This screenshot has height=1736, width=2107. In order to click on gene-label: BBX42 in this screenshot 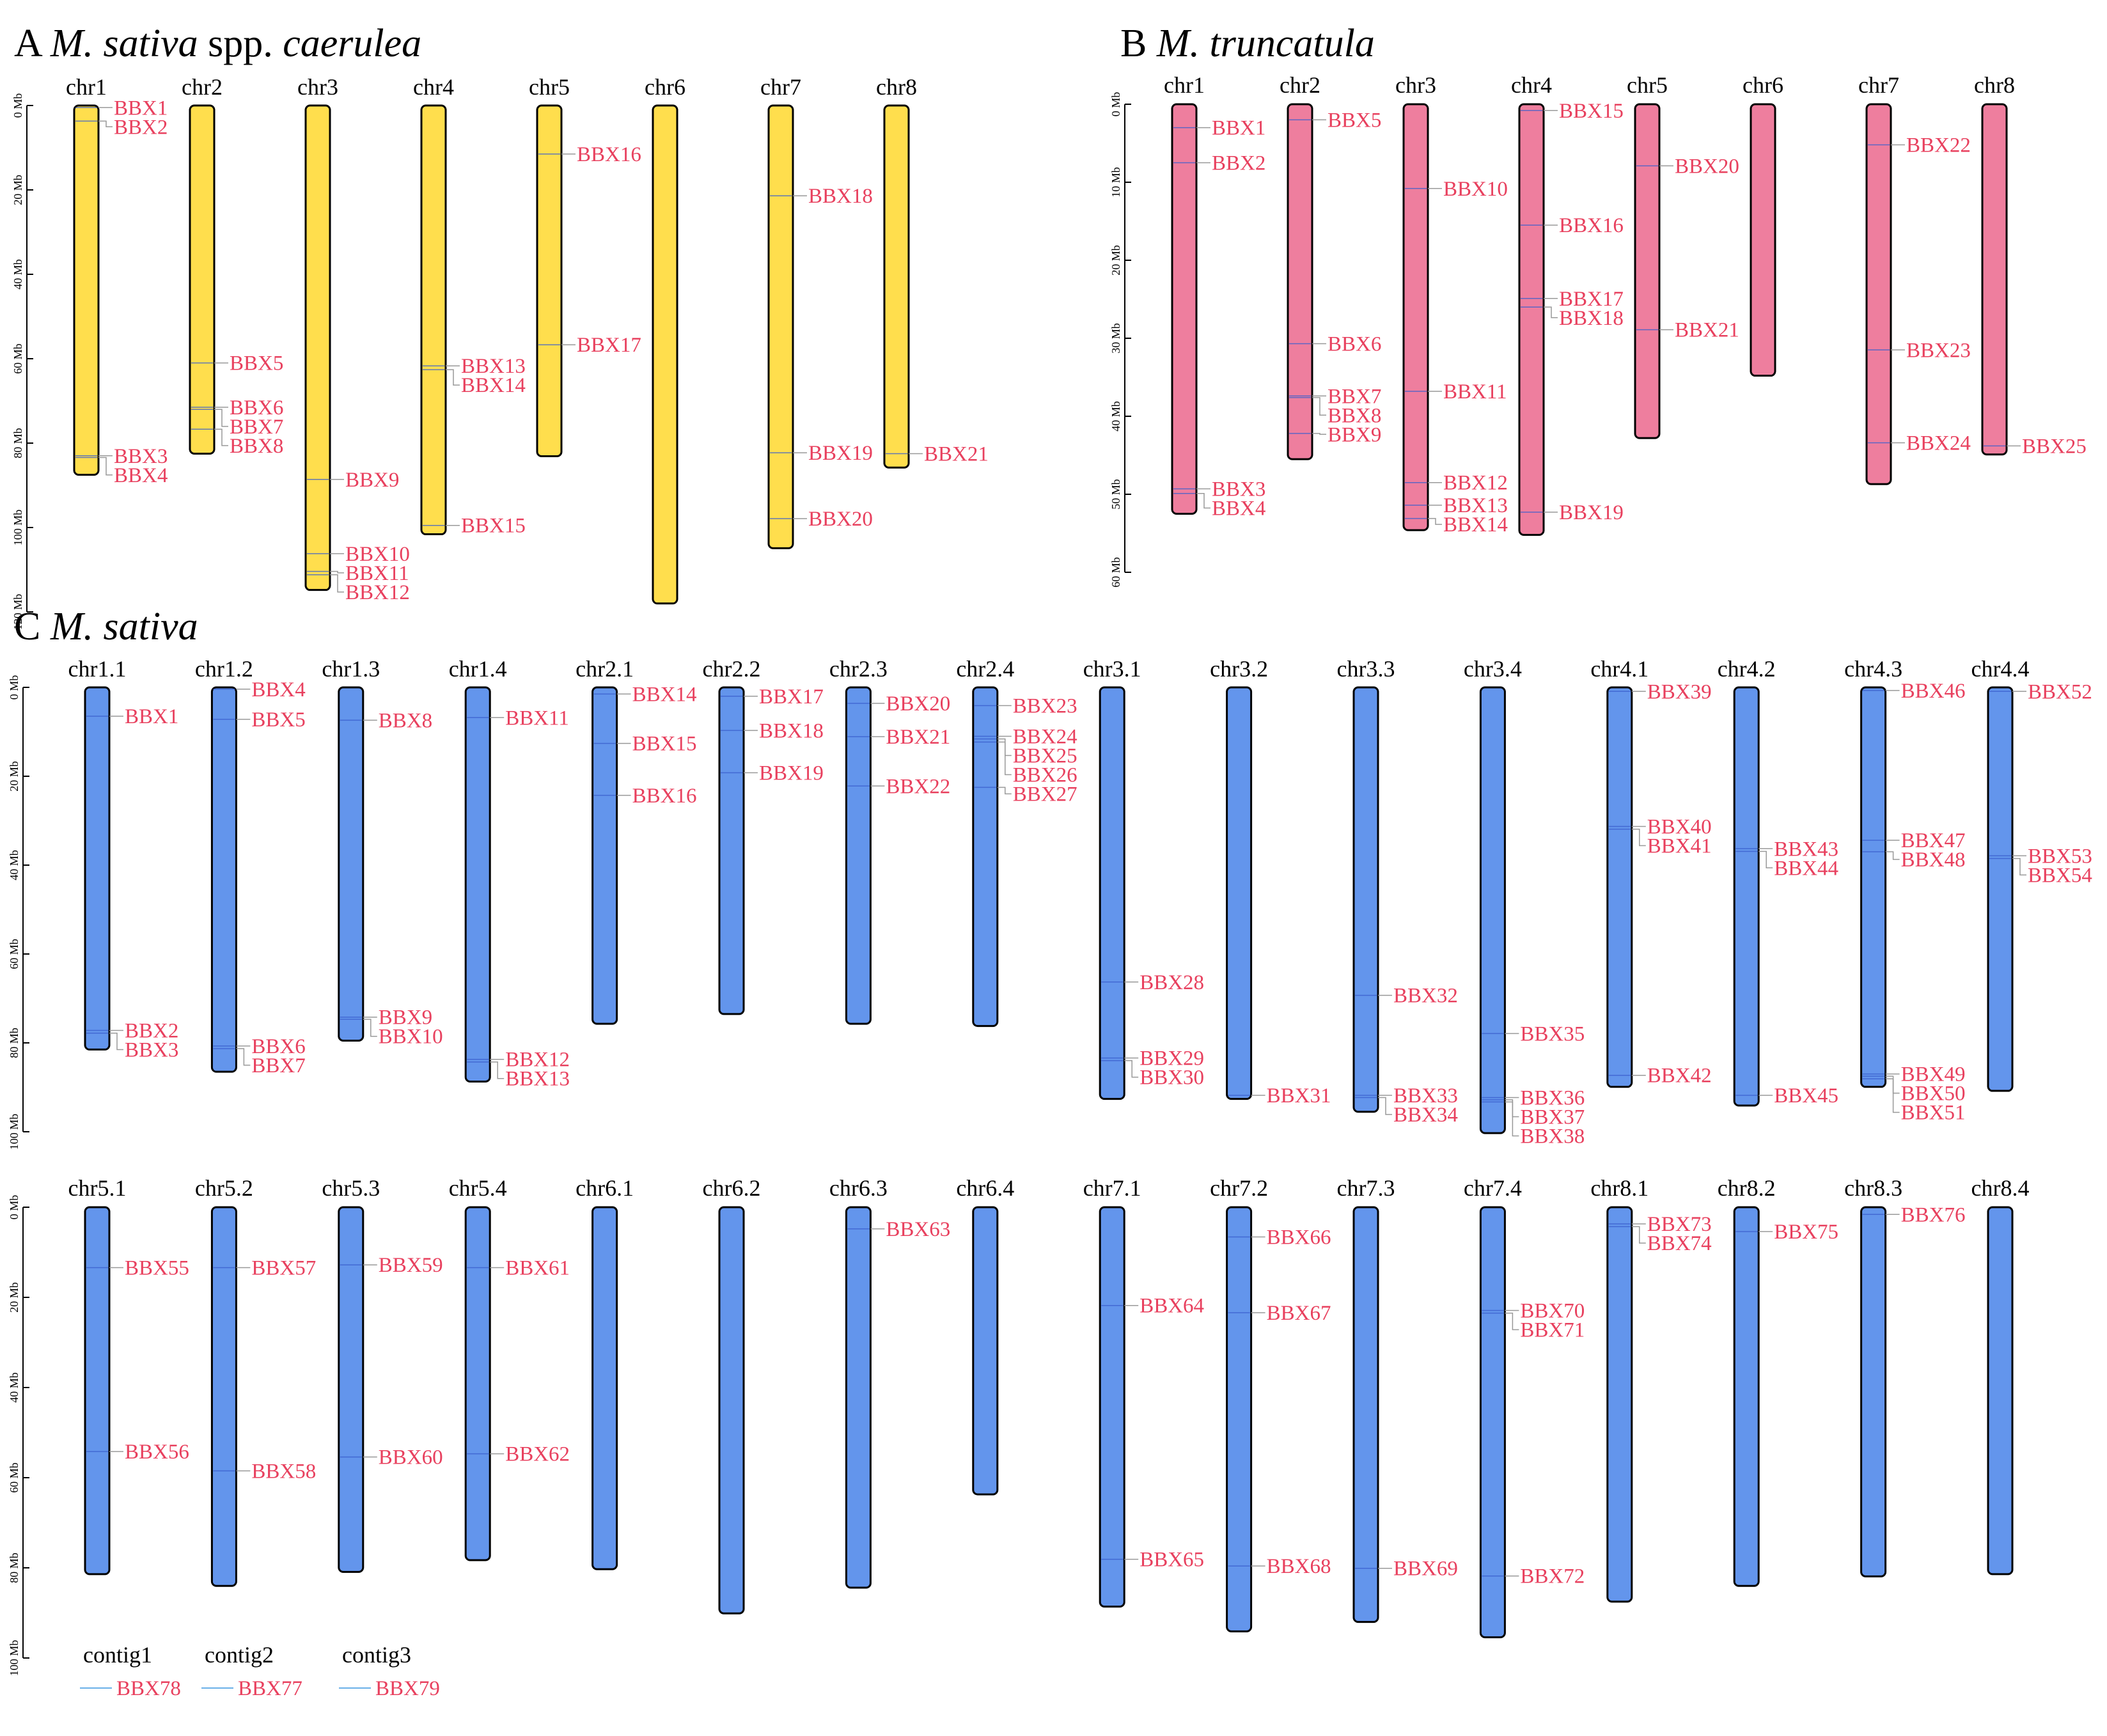, I will do `click(1679, 1076)`.